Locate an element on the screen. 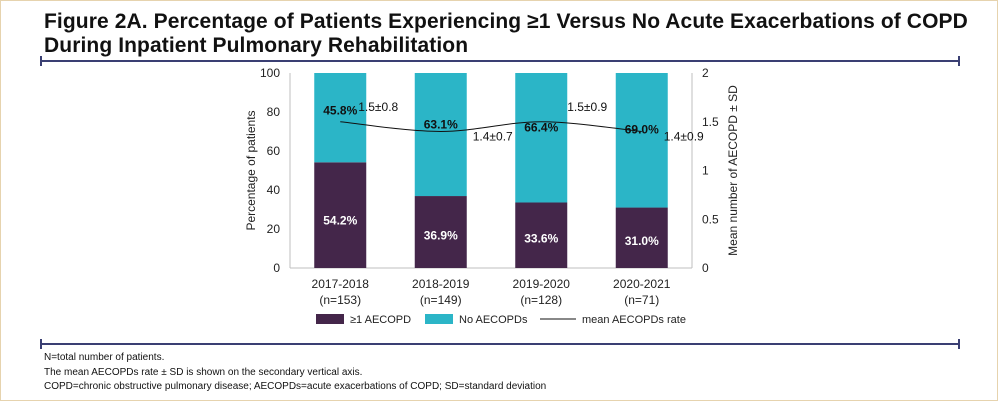 The height and width of the screenshot is (403, 1000). line-data-label: 1.5±0.9 is located at coordinates (587, 107).